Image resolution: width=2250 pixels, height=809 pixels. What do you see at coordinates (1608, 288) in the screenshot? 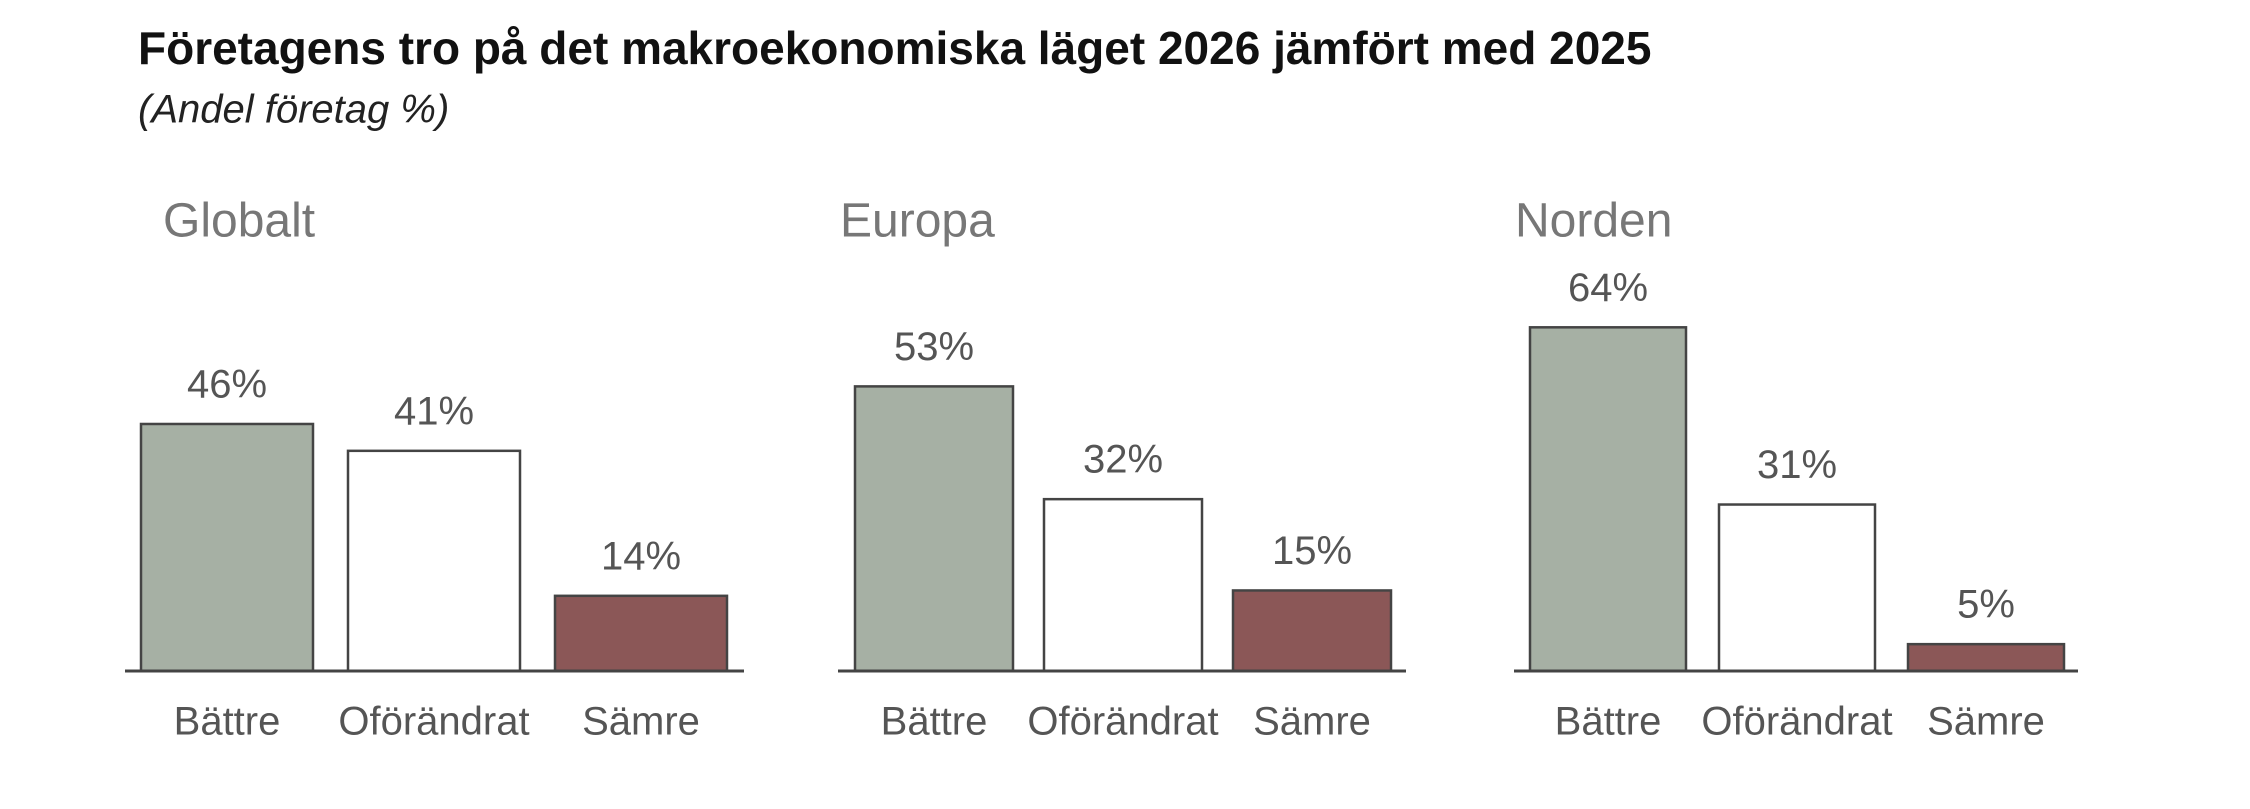
I see `value-label: 64%` at bounding box center [1608, 288].